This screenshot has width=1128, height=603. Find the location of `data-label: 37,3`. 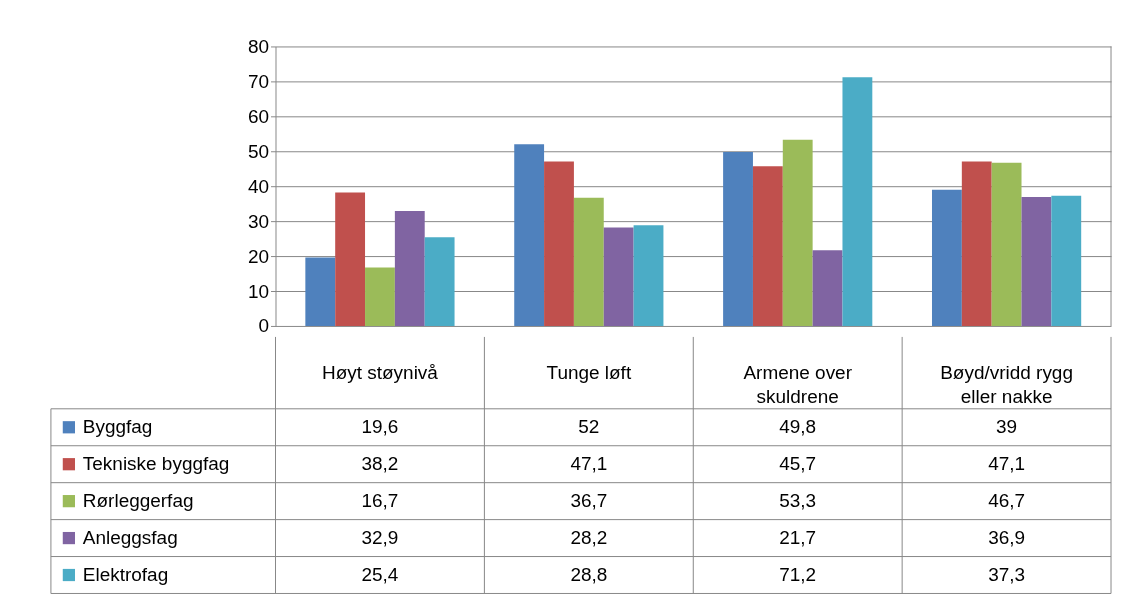

data-label: 37,3 is located at coordinates (1007, 574).